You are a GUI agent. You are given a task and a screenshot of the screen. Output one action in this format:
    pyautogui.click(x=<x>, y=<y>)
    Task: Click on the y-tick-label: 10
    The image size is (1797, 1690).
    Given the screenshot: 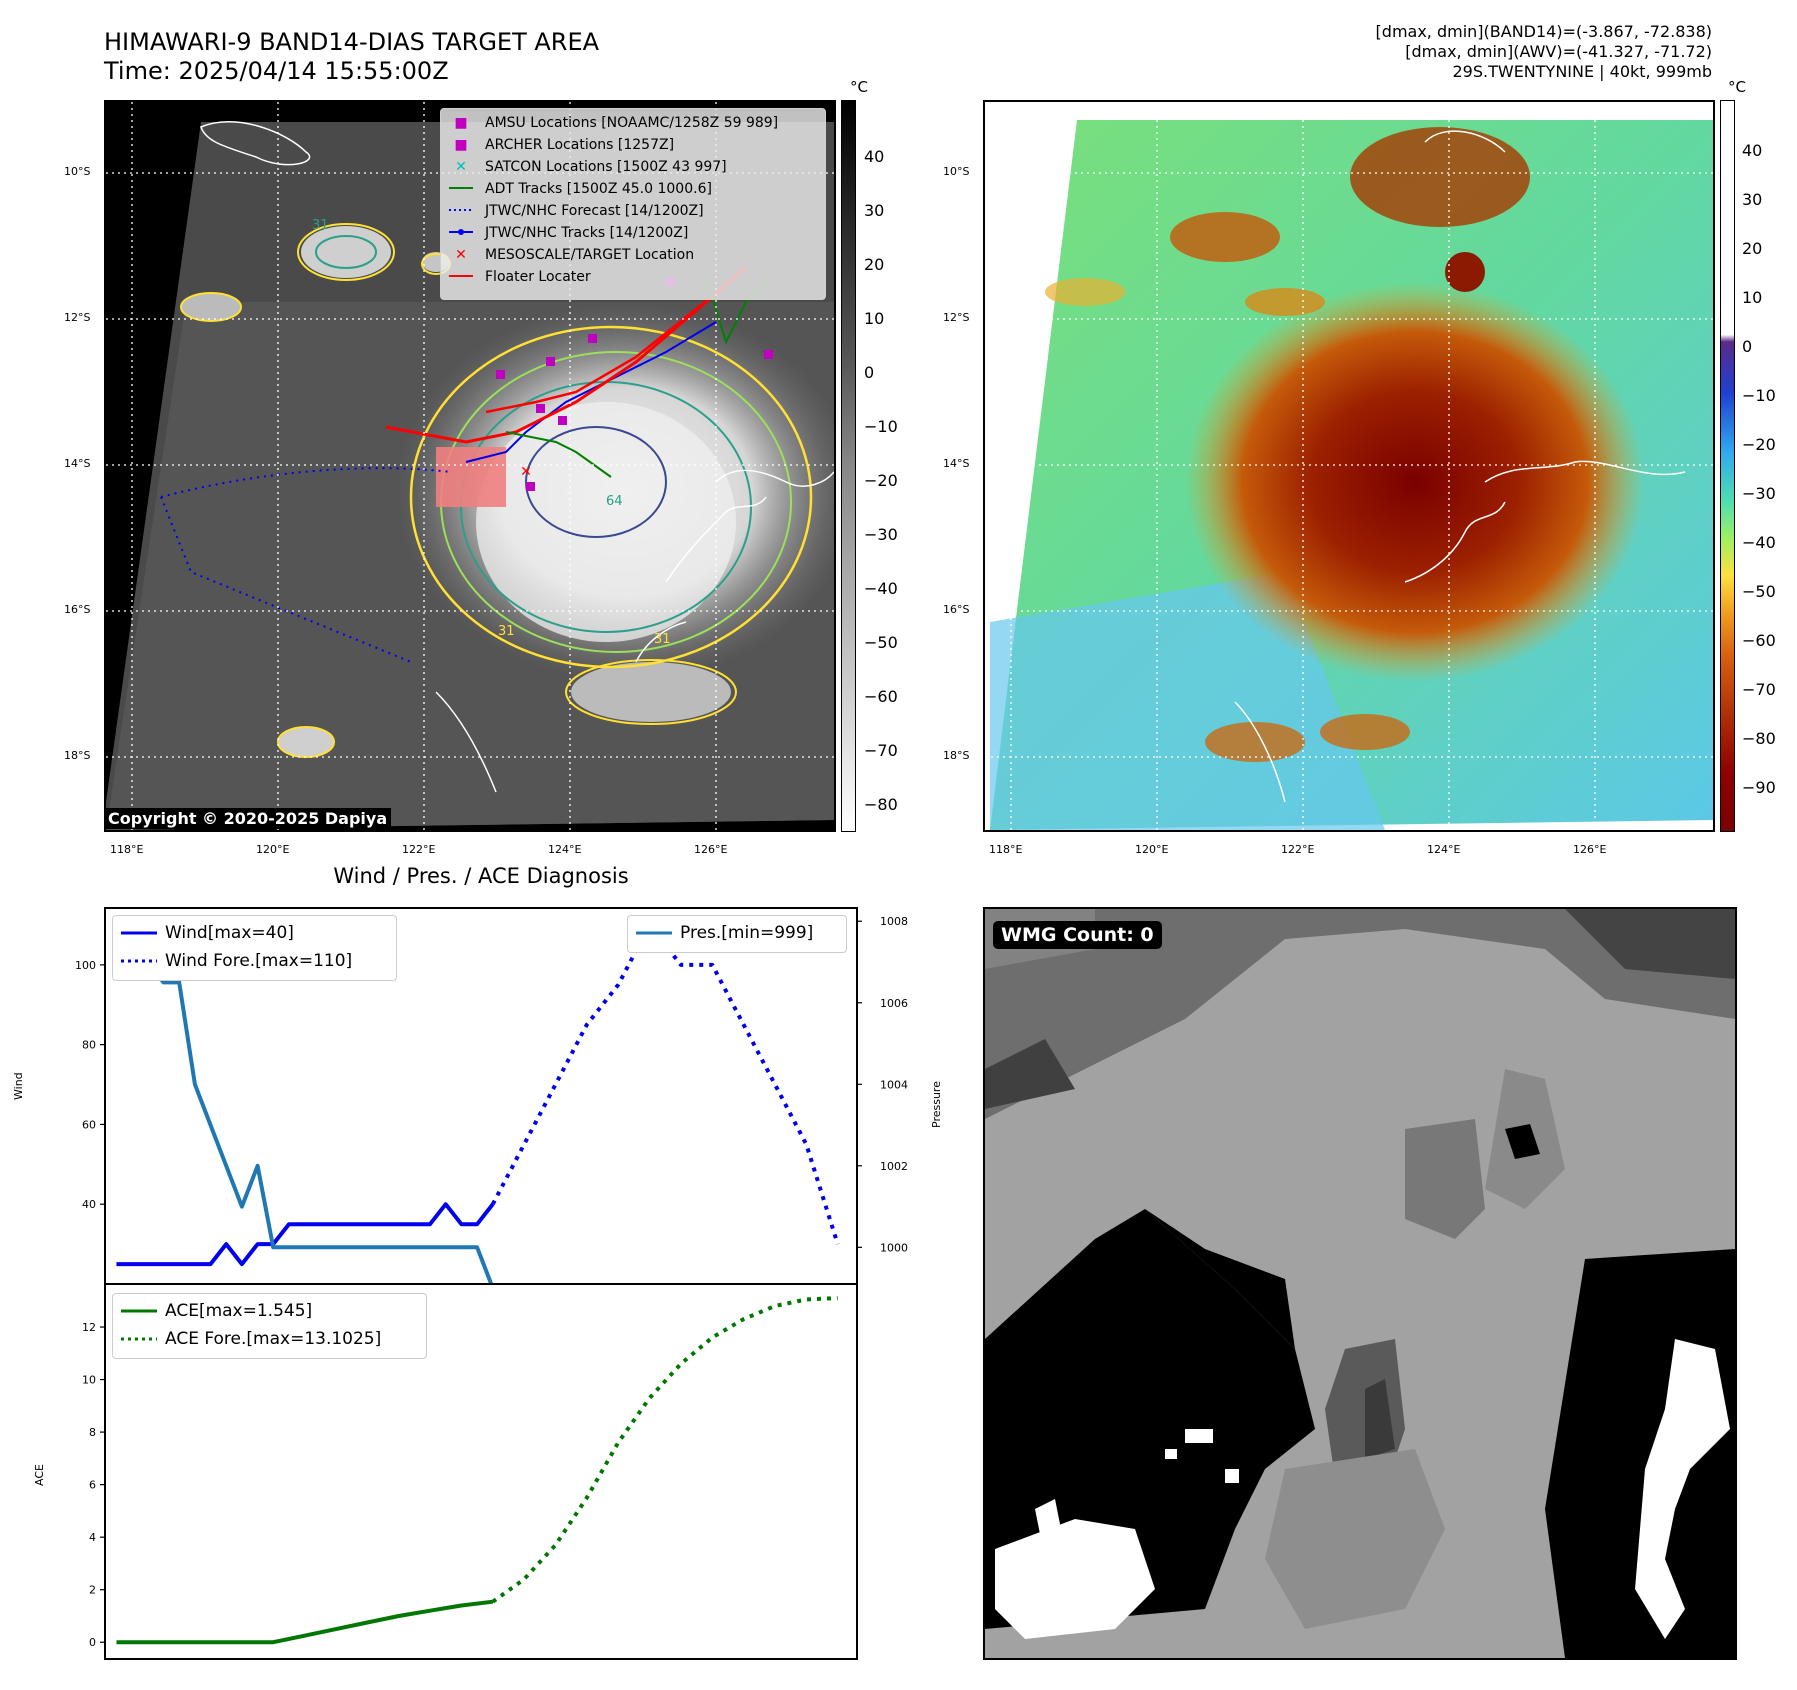 What is the action you would take?
    pyautogui.click(x=89, y=1380)
    